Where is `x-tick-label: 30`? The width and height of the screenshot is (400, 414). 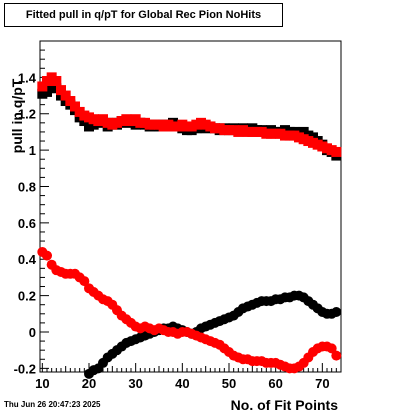 x-tick-label: 30 is located at coordinates (135, 383).